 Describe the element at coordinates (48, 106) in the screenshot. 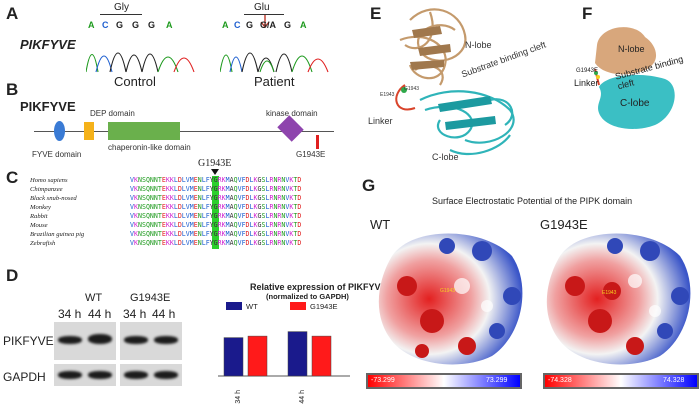

I see `panel-b-gene: PIKFYVE` at that location.